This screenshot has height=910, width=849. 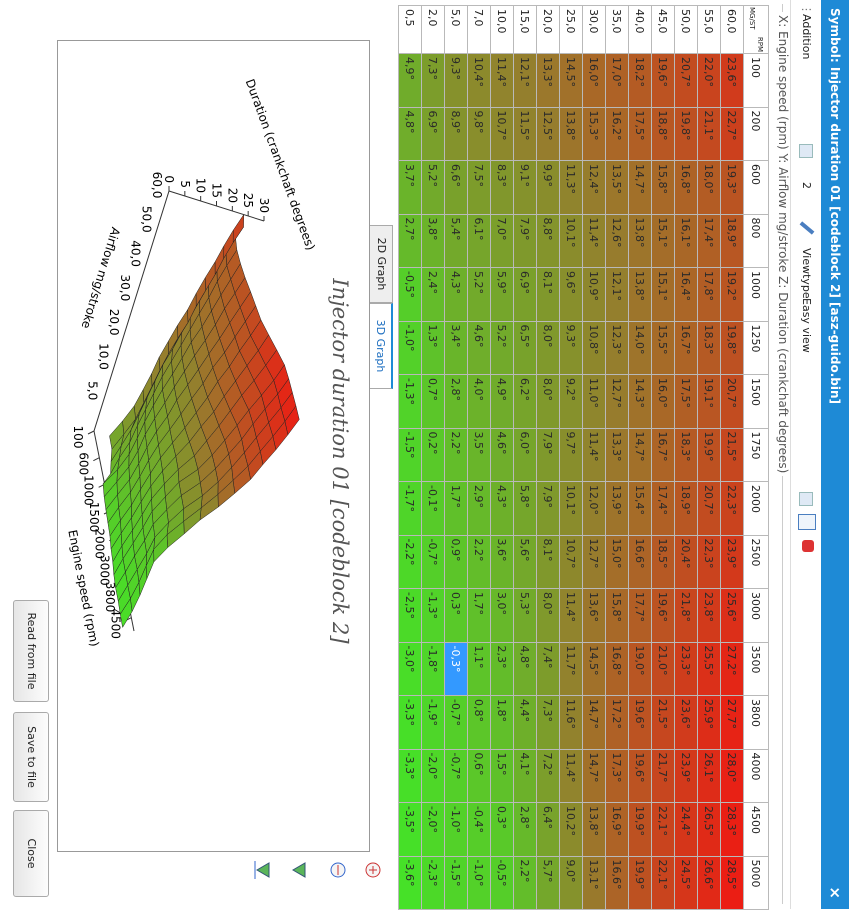 I want to click on spin-value: 2, so click(x=806, y=185).